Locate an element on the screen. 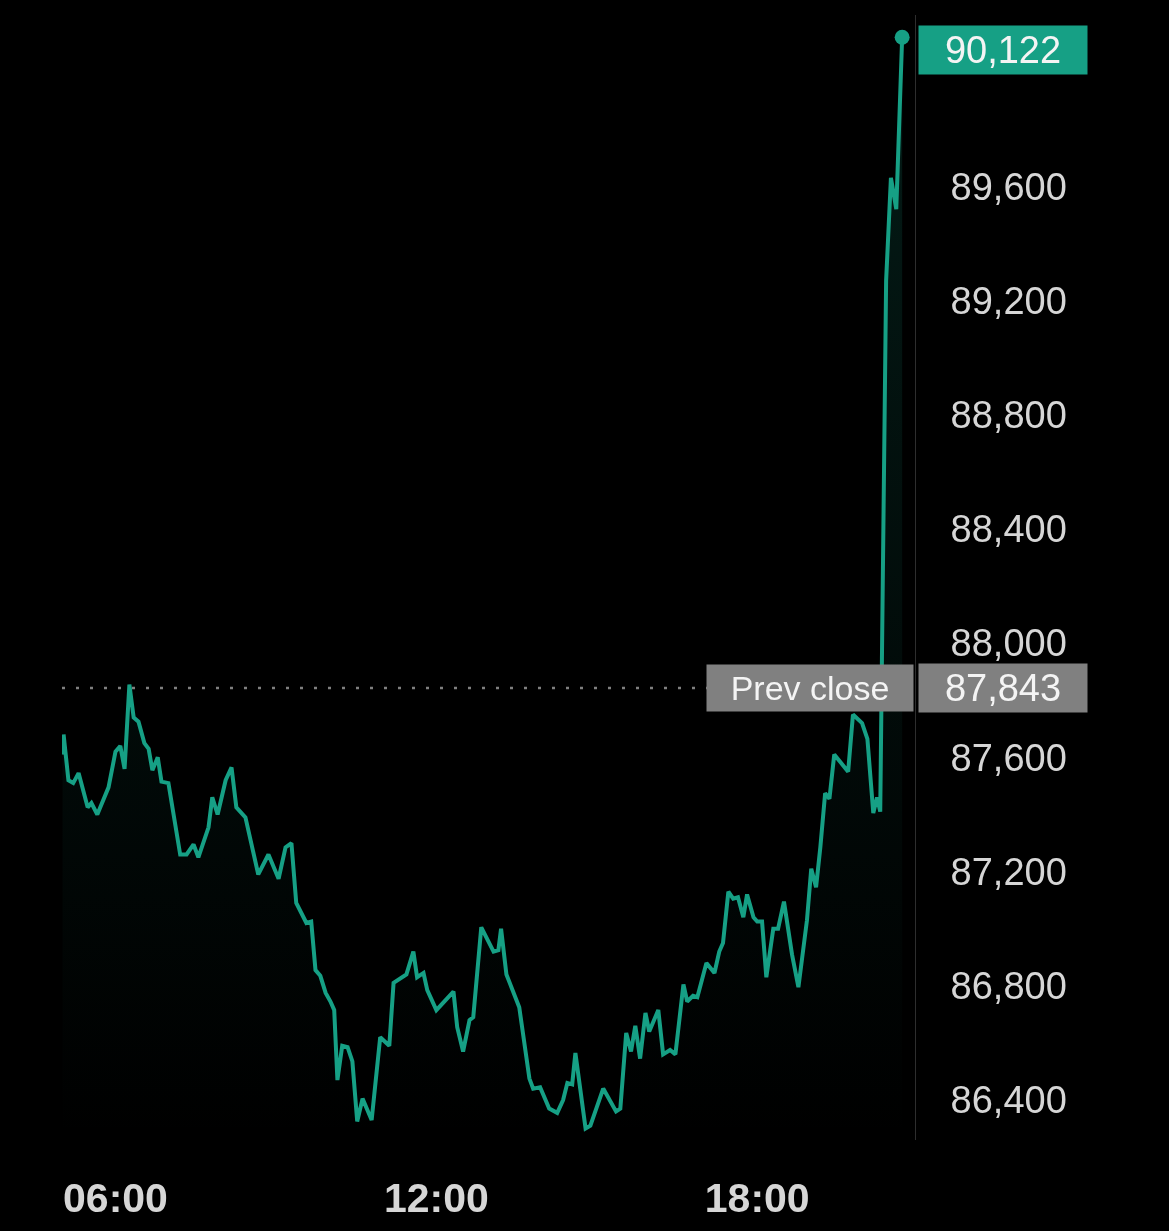 The height and width of the screenshot is (1231, 1169). y-tick-label: 86,800 is located at coordinates (1008, 986).